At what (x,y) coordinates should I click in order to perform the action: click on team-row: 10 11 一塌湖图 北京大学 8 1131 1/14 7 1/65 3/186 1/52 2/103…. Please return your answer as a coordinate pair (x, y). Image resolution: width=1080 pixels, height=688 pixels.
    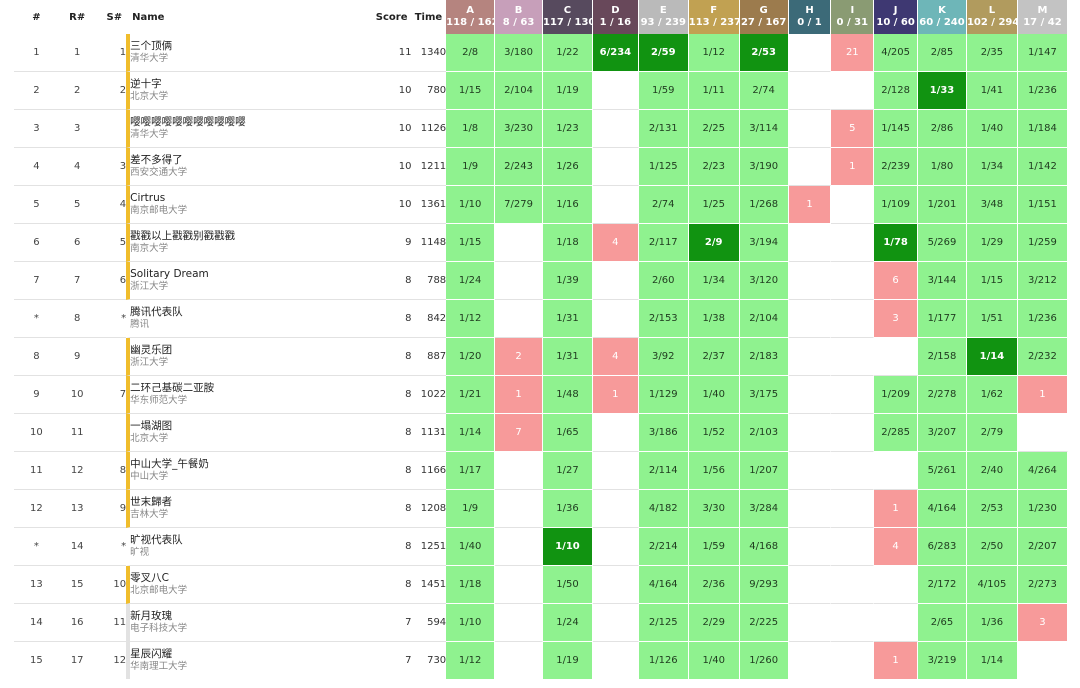
    Looking at the image, I should click on (541, 433).